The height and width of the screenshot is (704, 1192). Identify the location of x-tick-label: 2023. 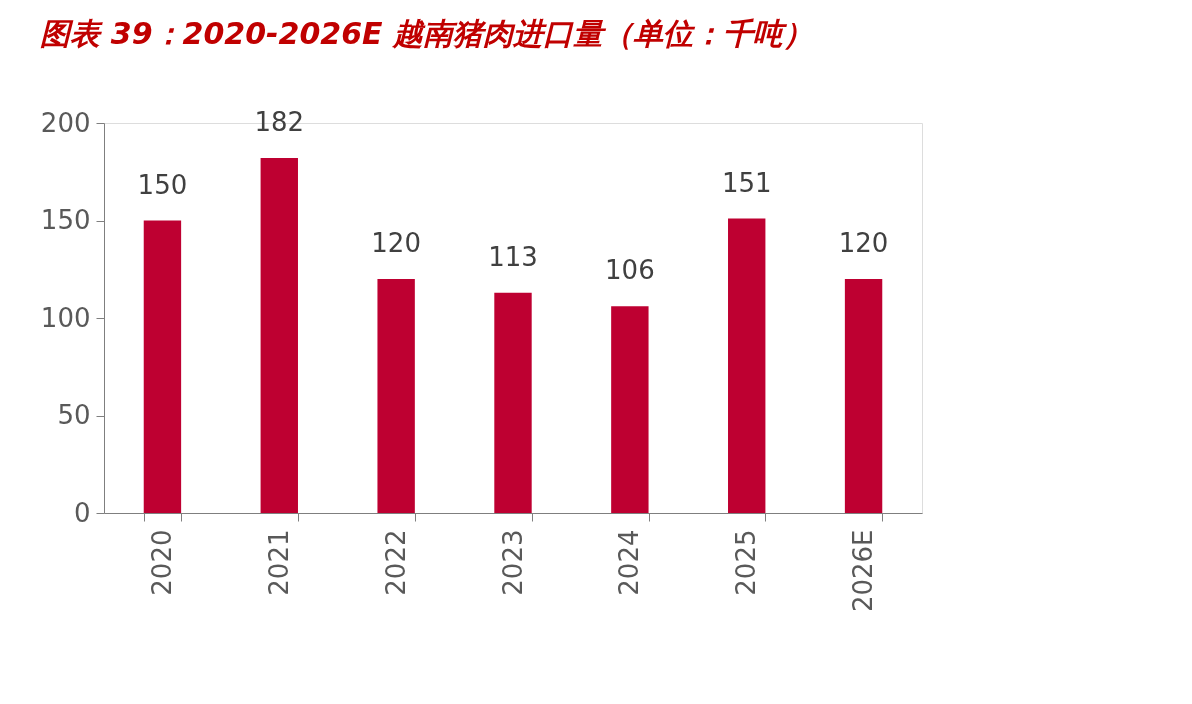
(512, 562).